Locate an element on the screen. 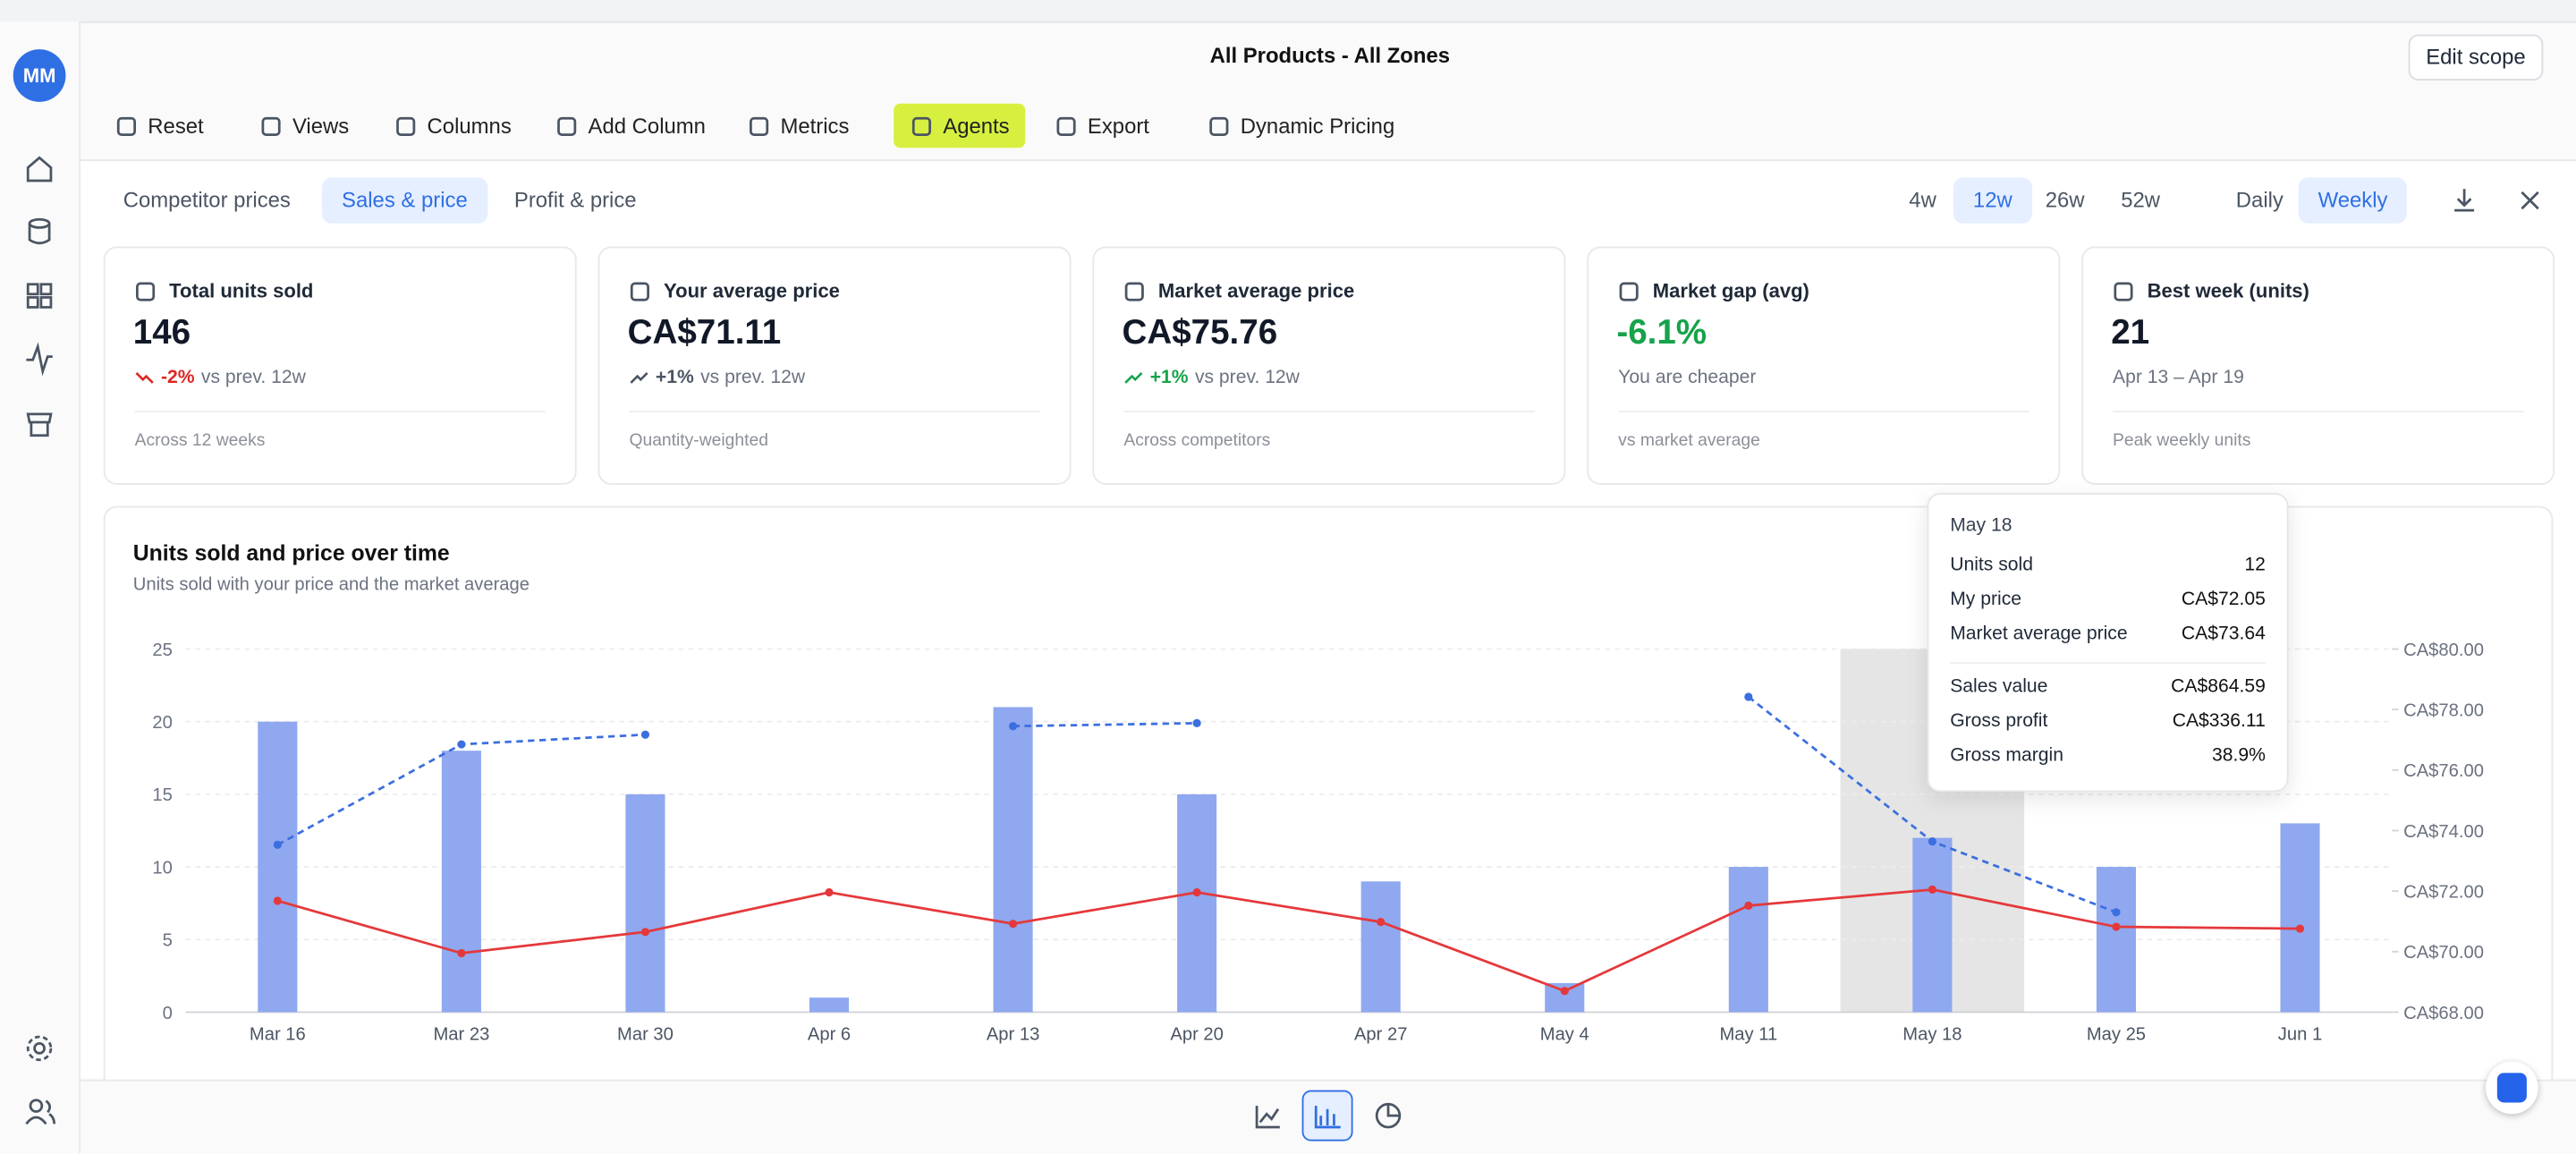  tabs-item: Competitor prices is located at coordinates (207, 199).